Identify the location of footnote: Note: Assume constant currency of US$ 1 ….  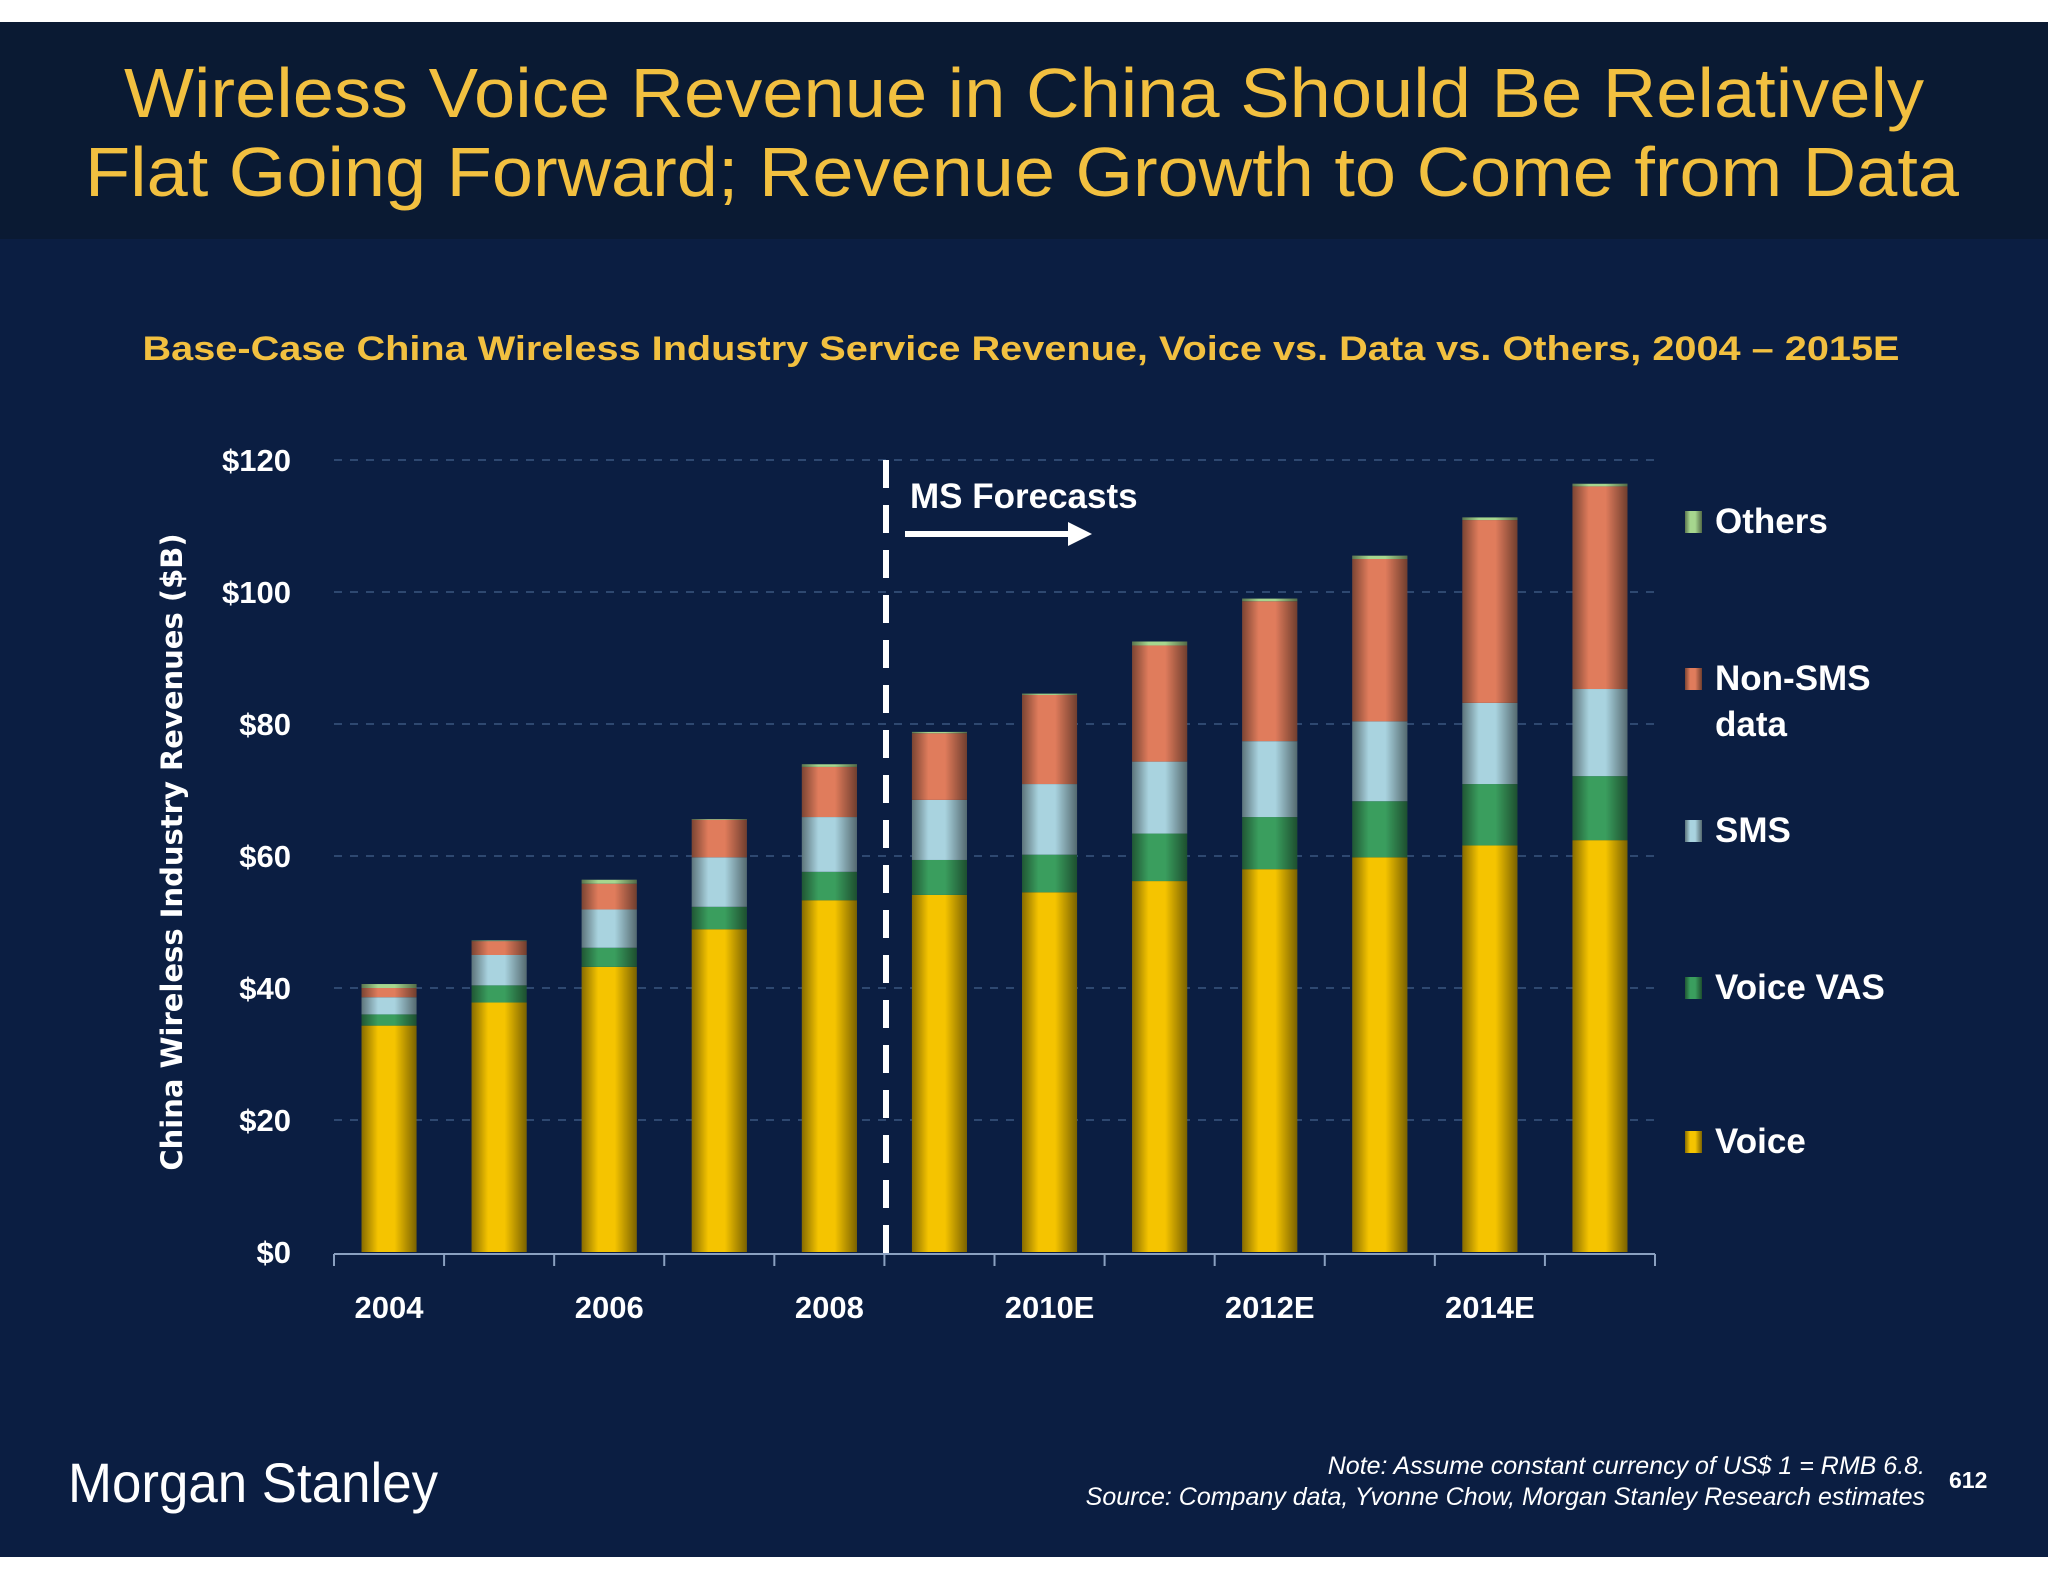
(1626, 1466).